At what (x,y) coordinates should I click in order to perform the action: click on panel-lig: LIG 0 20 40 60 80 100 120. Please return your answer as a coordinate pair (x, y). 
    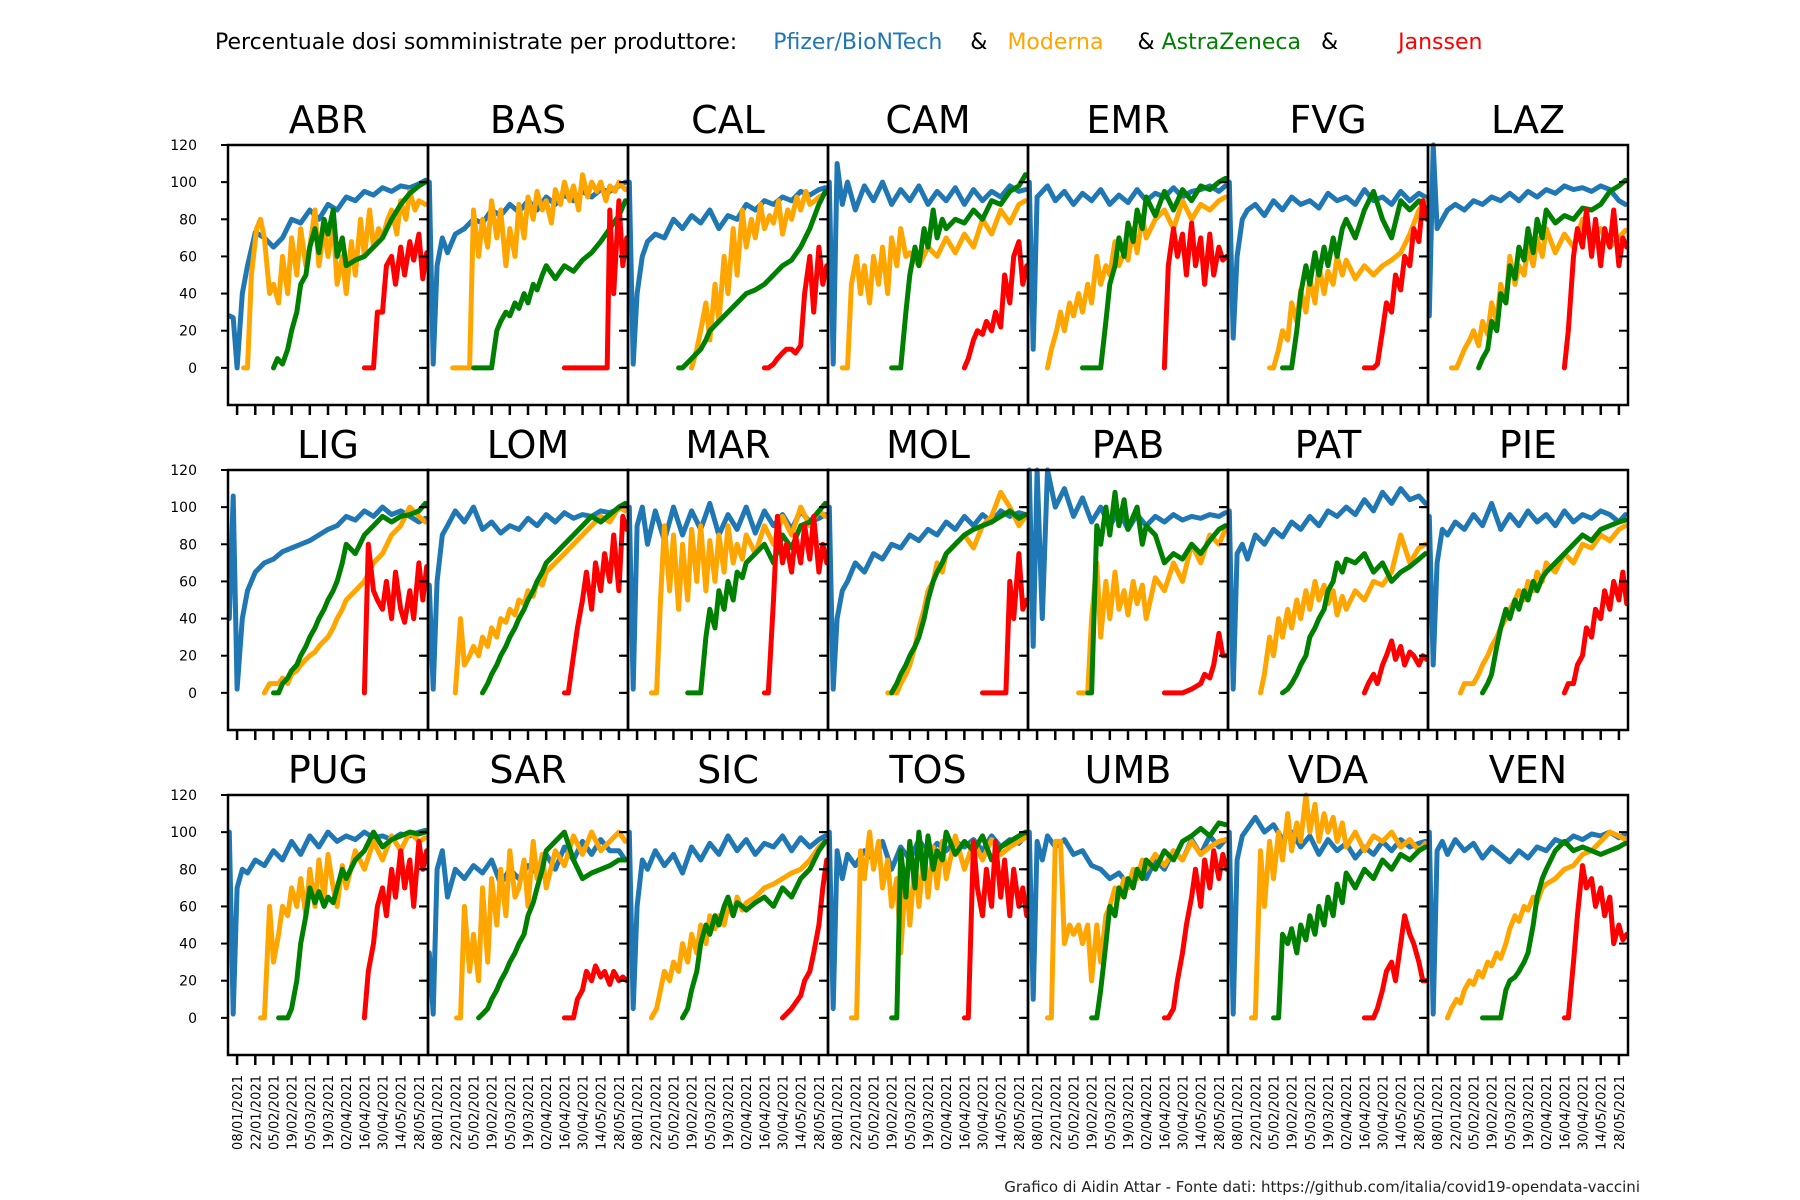
    Looking at the image, I should click on (300, 581).